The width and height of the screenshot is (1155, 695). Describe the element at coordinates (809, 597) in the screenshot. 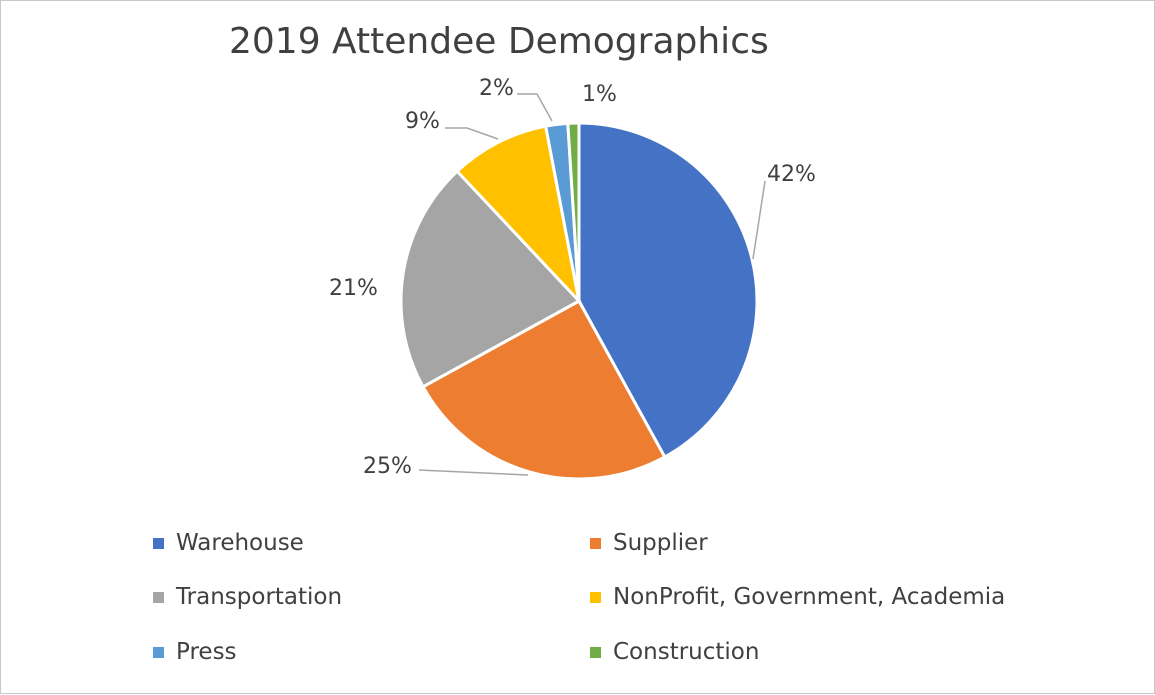

I see `legend-label: NonProfit, Government, Academia` at that location.